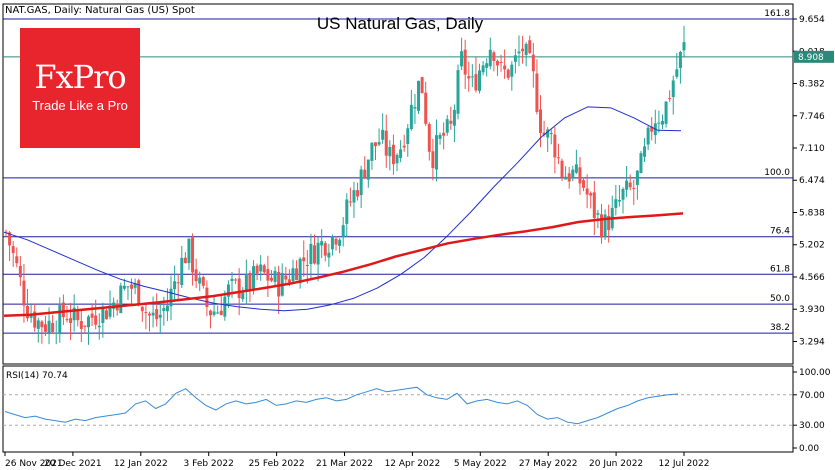  Describe the element at coordinates (809, 449) in the screenshot. I see `rsi-tick-label: 0.00` at that location.